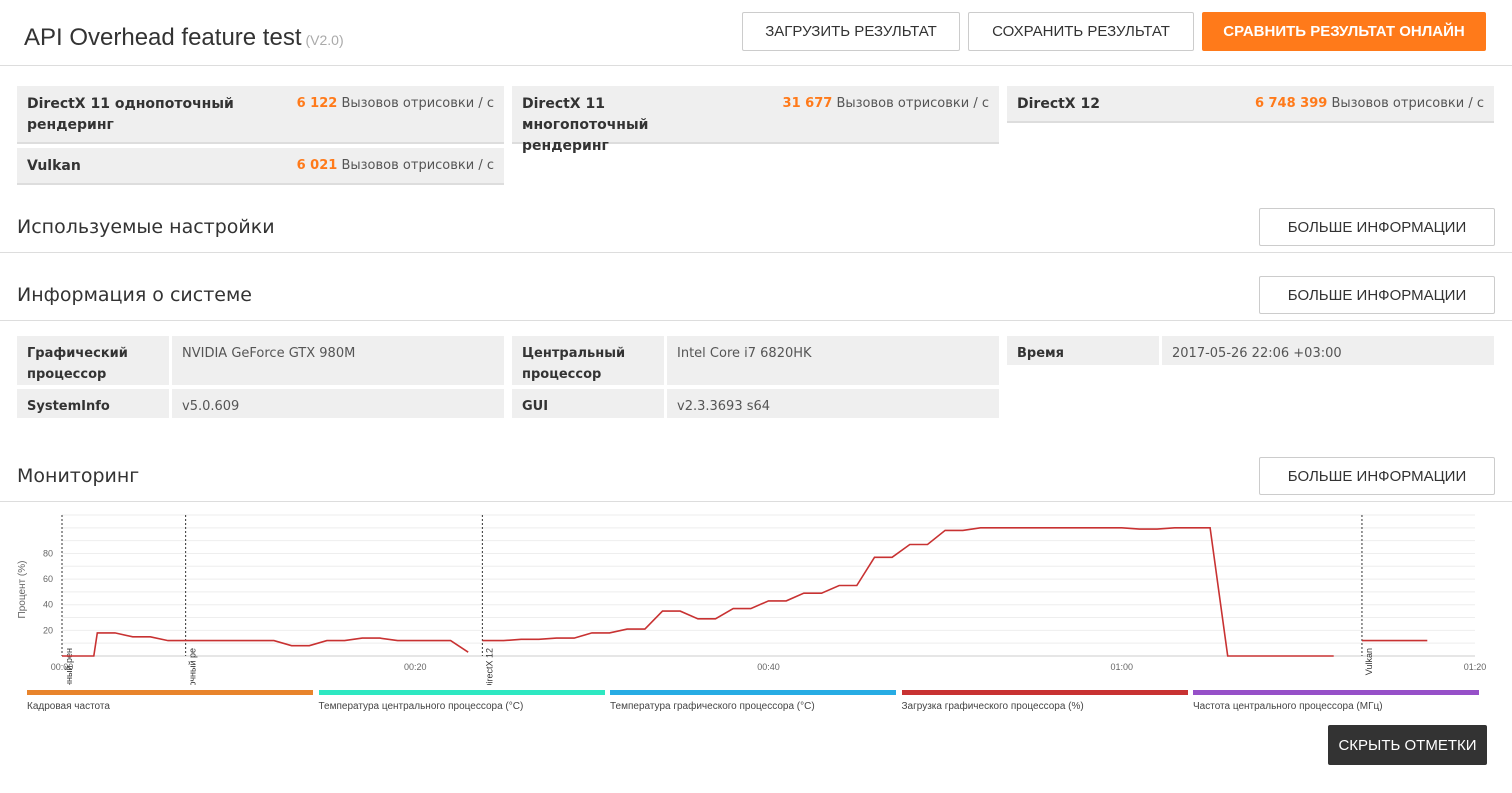  I want to click on legend-item: Кадровая частота, so click(170, 705).